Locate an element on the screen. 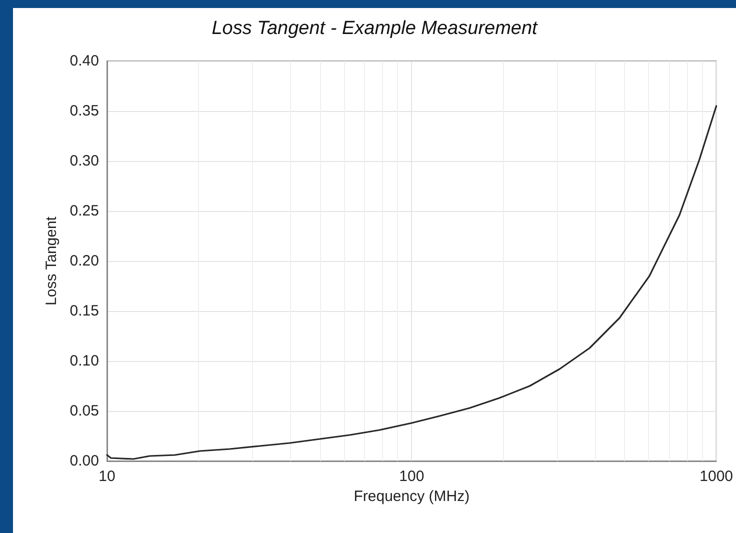 The height and width of the screenshot is (533, 736). y-tick-label: 0.10 is located at coordinates (84, 361).